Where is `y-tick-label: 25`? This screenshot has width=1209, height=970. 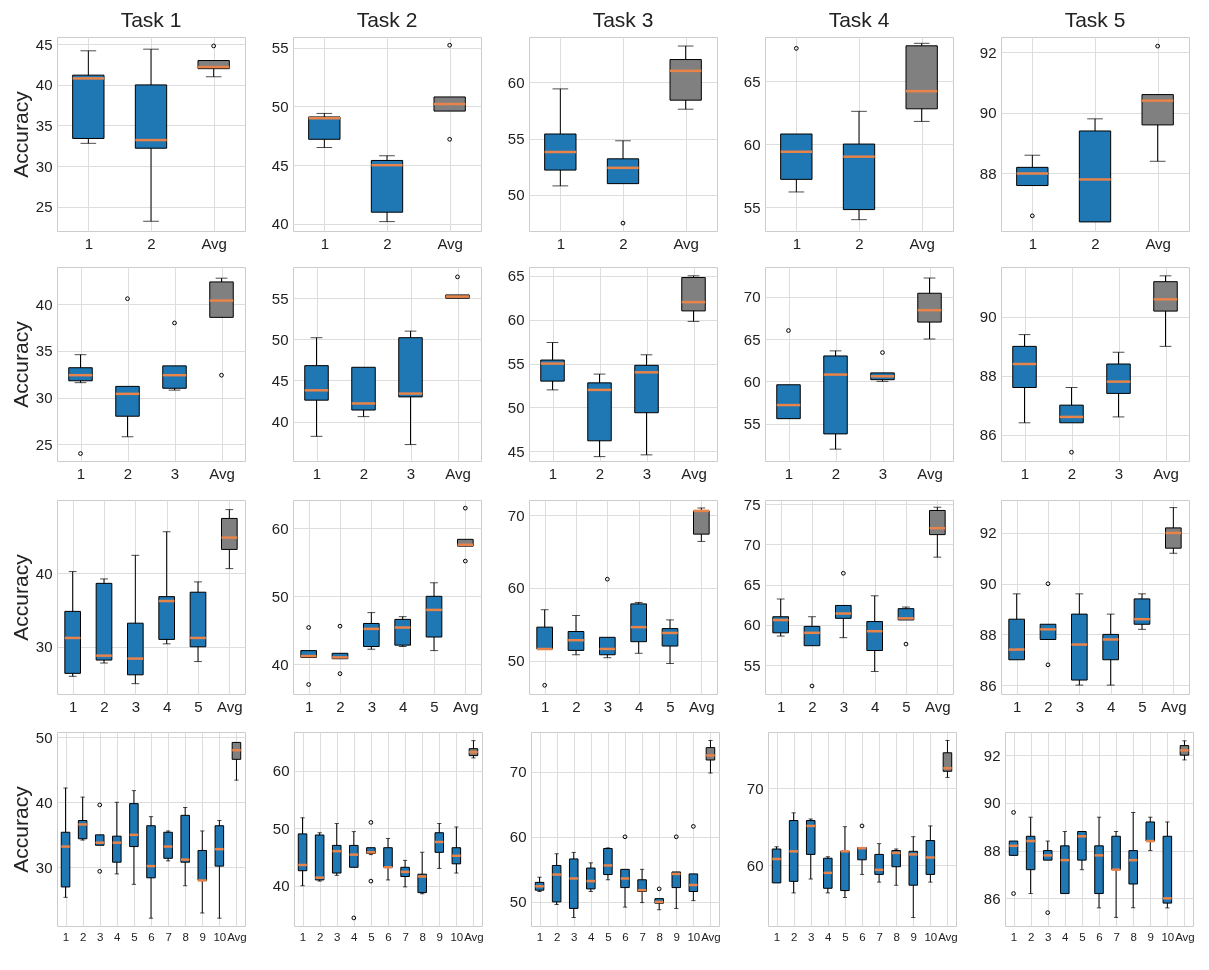 y-tick-label: 25 is located at coordinates (44, 207).